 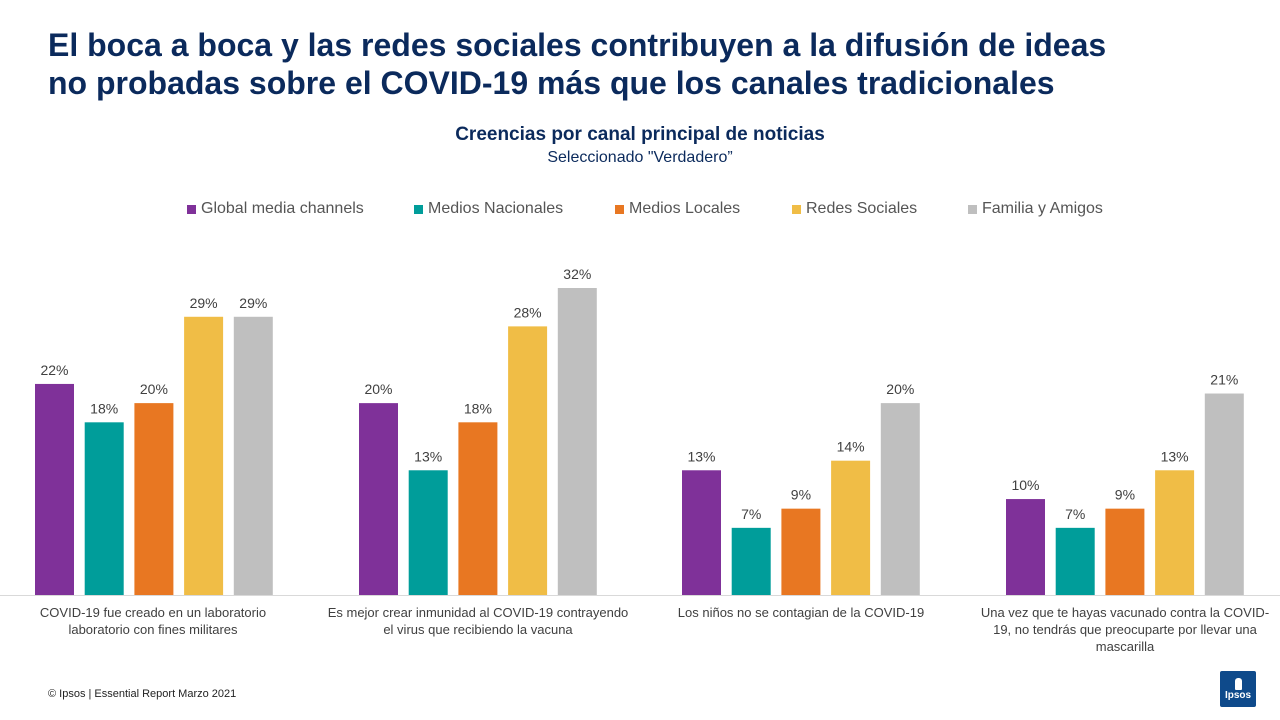 What do you see at coordinates (1125, 646) in the screenshot?
I see `category-label-line: mascarilla` at bounding box center [1125, 646].